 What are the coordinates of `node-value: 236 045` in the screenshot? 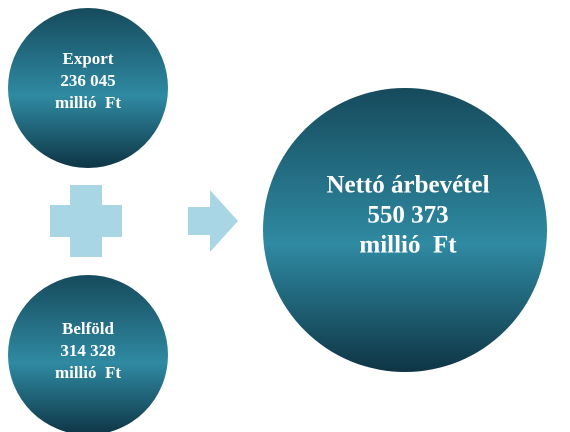 It's located at (87, 80).